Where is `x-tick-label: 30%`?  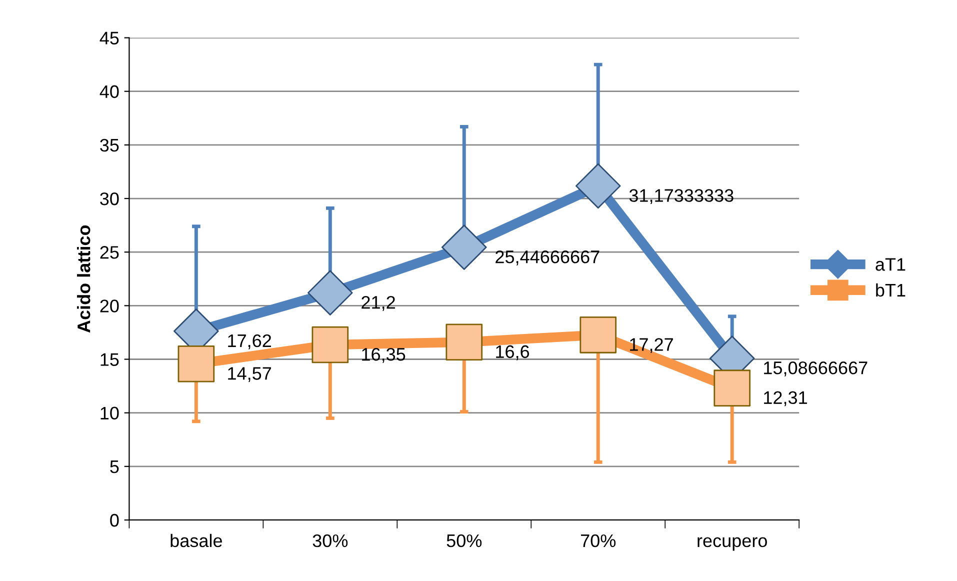
x-tick-label: 30% is located at coordinates (330, 541).